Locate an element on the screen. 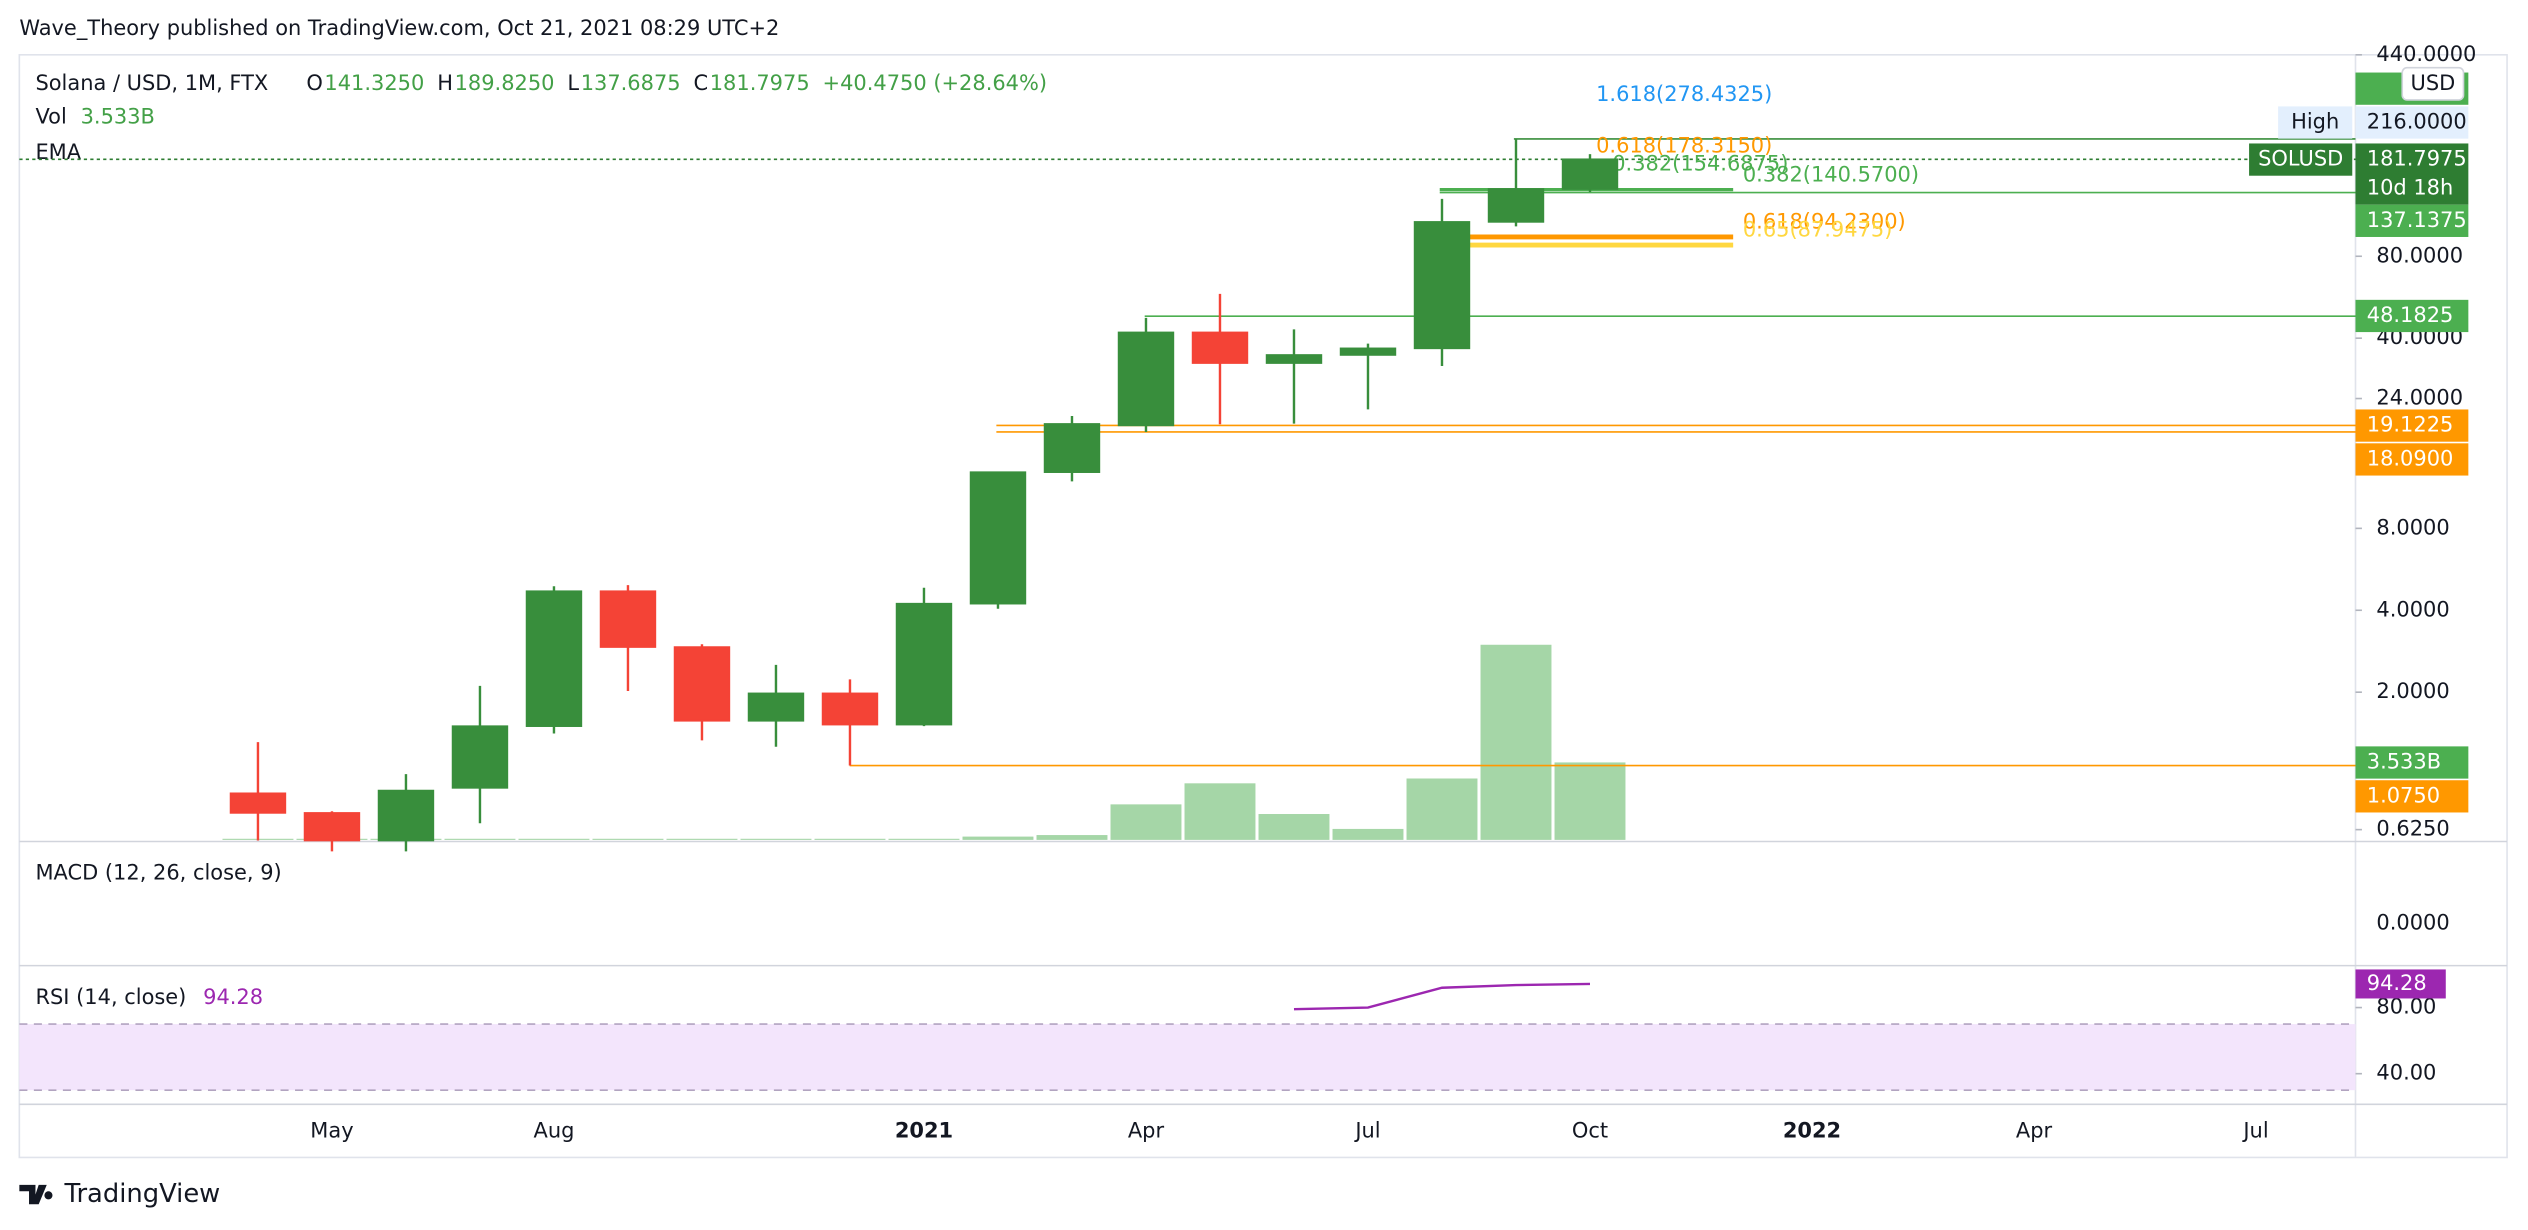 The height and width of the screenshot is (1230, 2528). x-tick-label: 2021 is located at coordinates (924, 1131).